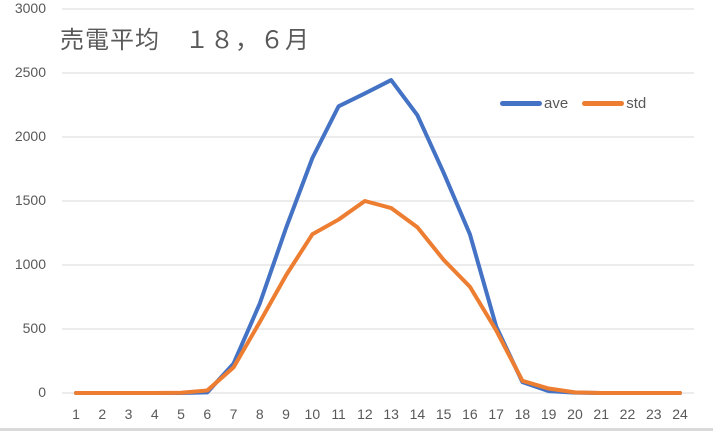 The width and height of the screenshot is (713, 431). I want to click on x-tick-label: 24, so click(680, 414).